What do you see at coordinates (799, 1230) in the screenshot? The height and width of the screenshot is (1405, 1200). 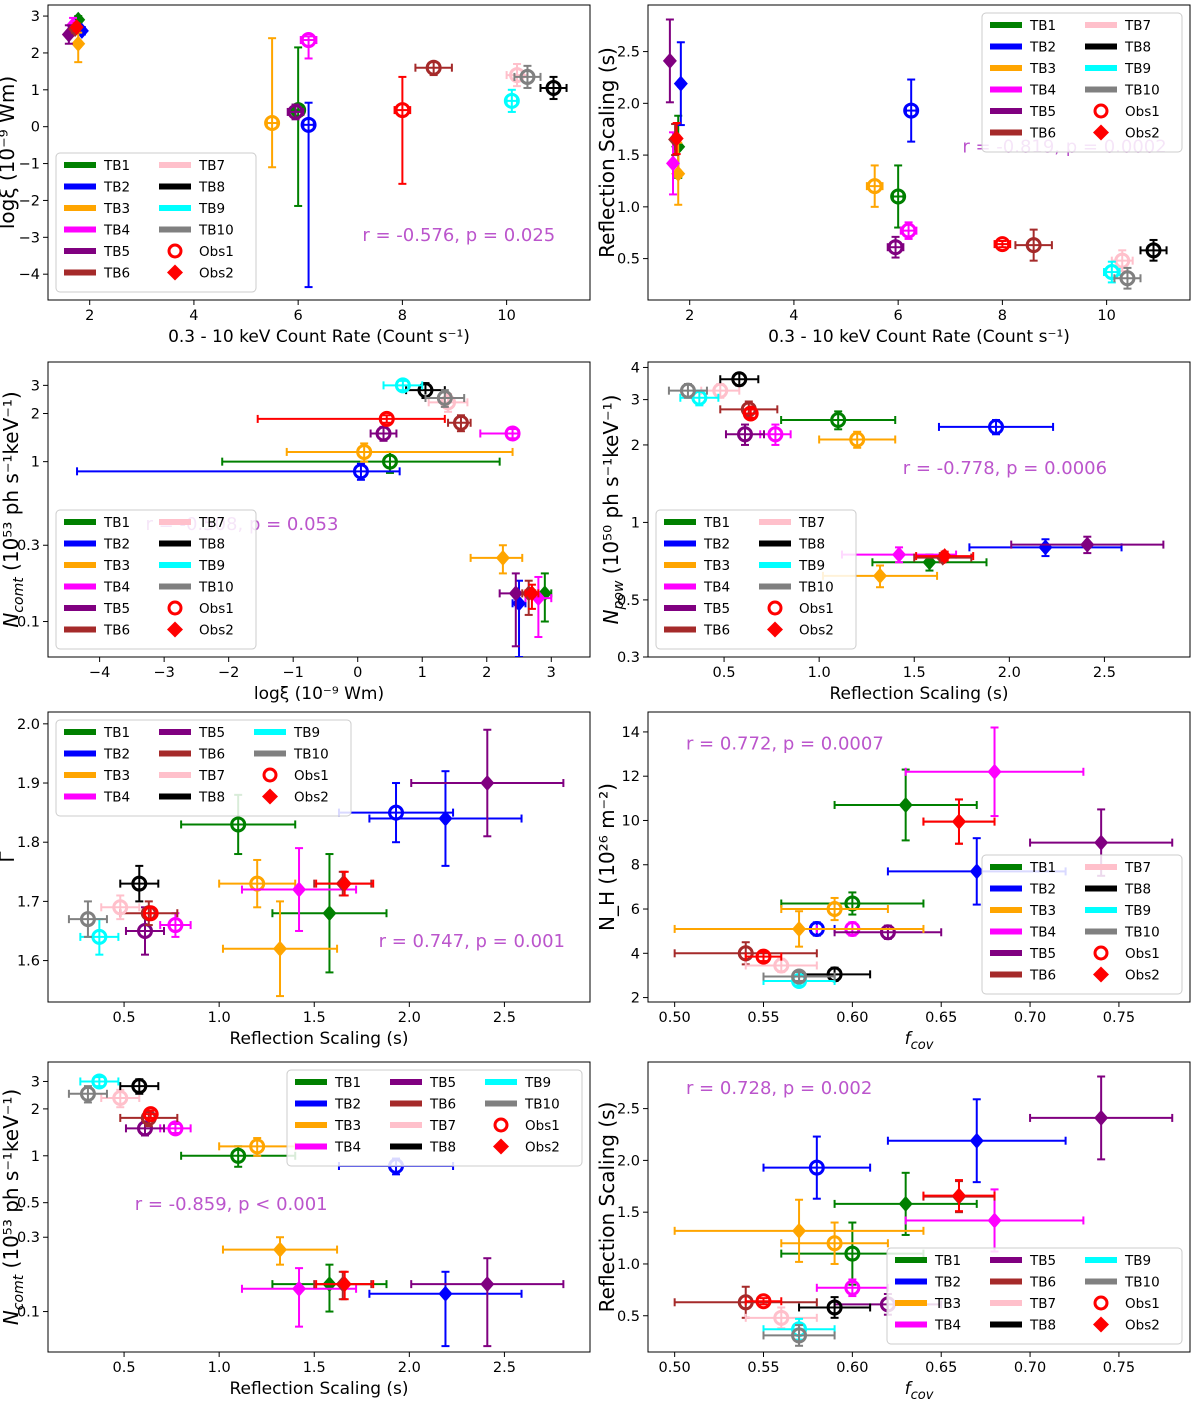 I see `point-tb3-obs2` at bounding box center [799, 1230].